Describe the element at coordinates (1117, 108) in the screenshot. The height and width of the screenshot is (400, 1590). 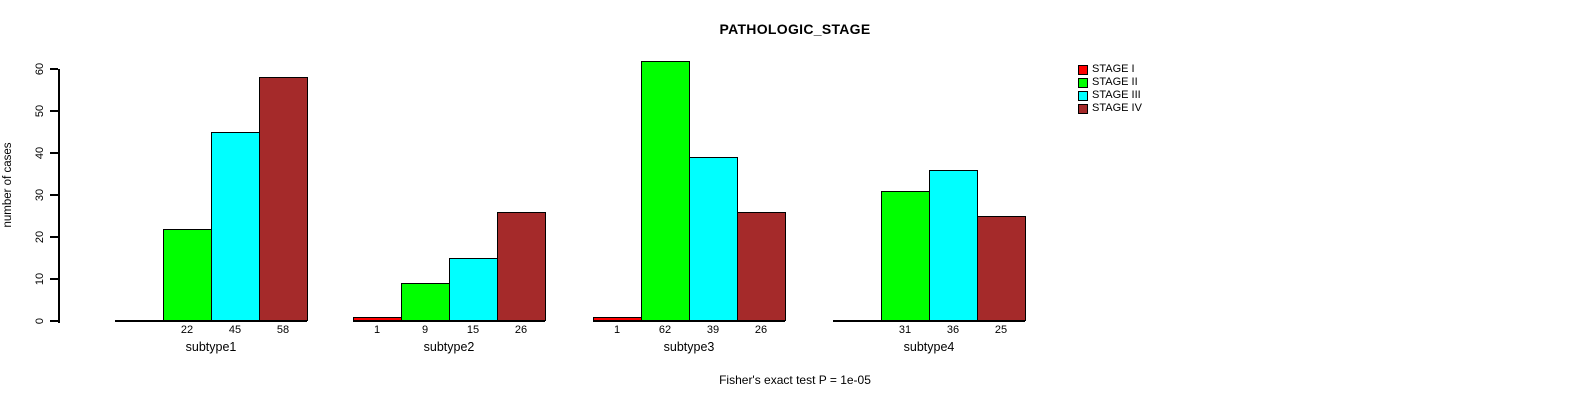
I see `legend-label: STAGE IV` at that location.